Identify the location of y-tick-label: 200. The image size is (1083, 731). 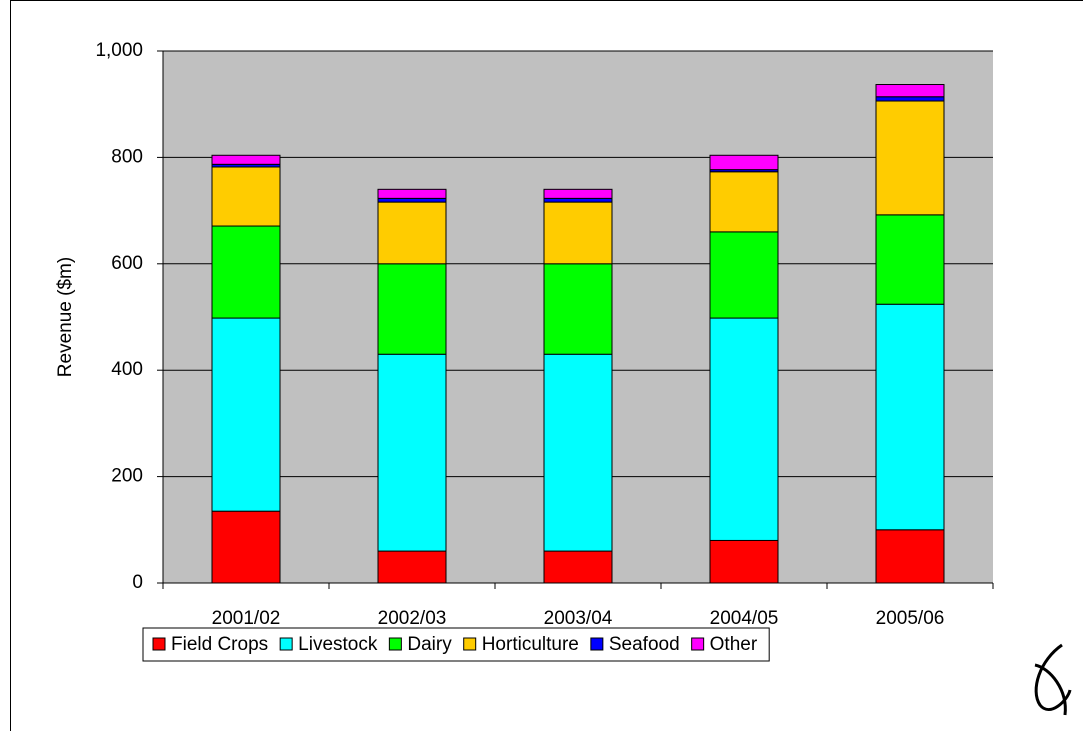
(127, 476).